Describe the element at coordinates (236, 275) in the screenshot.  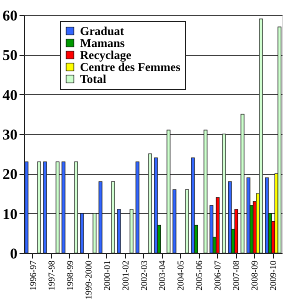
I see `x-tick-label: 2007-08` at that location.